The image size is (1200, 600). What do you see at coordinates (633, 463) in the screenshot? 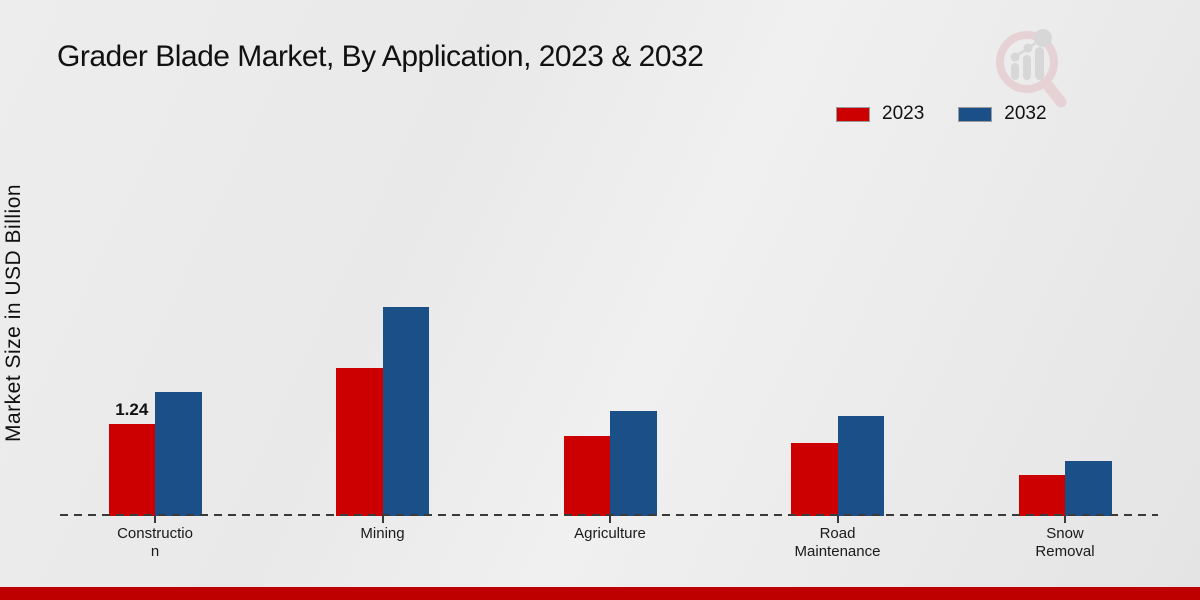
I see `bar-2032-agriculture` at bounding box center [633, 463].